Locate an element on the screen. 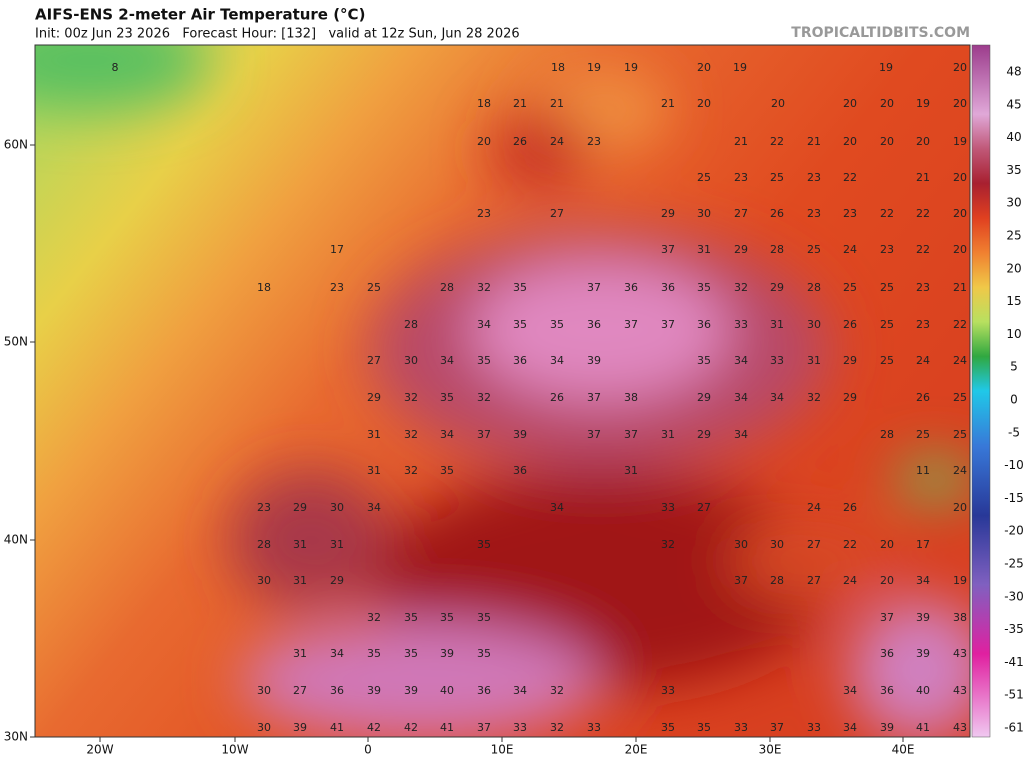 Image resolution: width=1024 pixels, height=761 pixels. colorbar-label: 30 is located at coordinates (1013, 203).